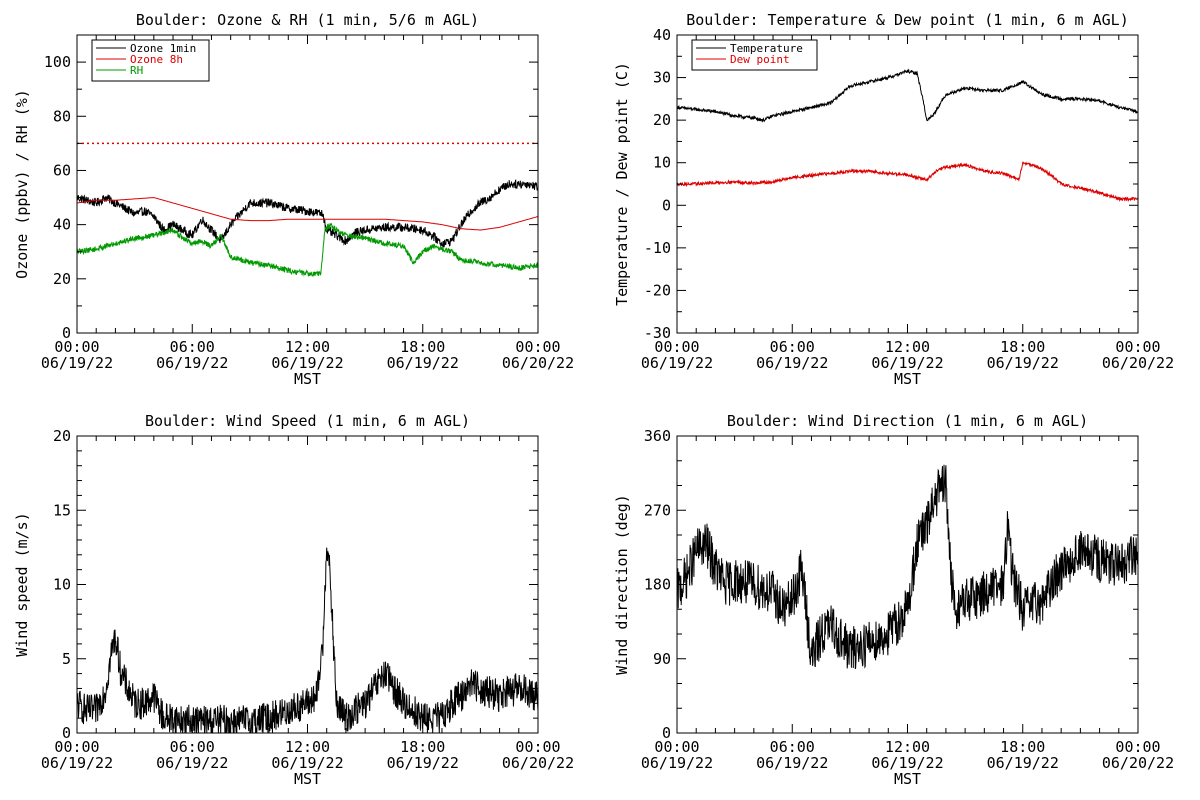 Image resolution: width=1200 pixels, height=800 pixels. Describe the element at coordinates (62, 510) in the screenshot. I see `y-tick-label: 15` at that location.